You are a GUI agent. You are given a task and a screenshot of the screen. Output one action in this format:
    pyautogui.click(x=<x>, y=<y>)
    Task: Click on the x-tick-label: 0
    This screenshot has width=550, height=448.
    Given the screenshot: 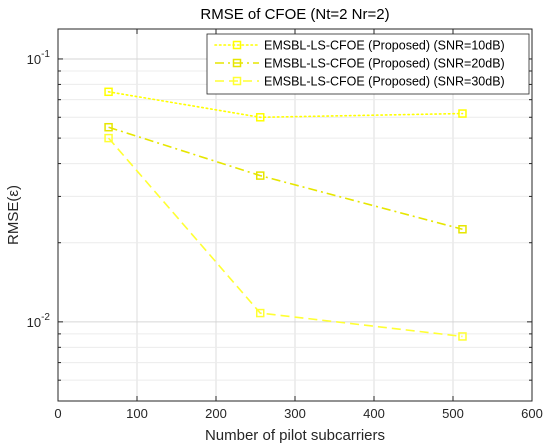 What is the action you would take?
    pyautogui.click(x=57, y=413)
    